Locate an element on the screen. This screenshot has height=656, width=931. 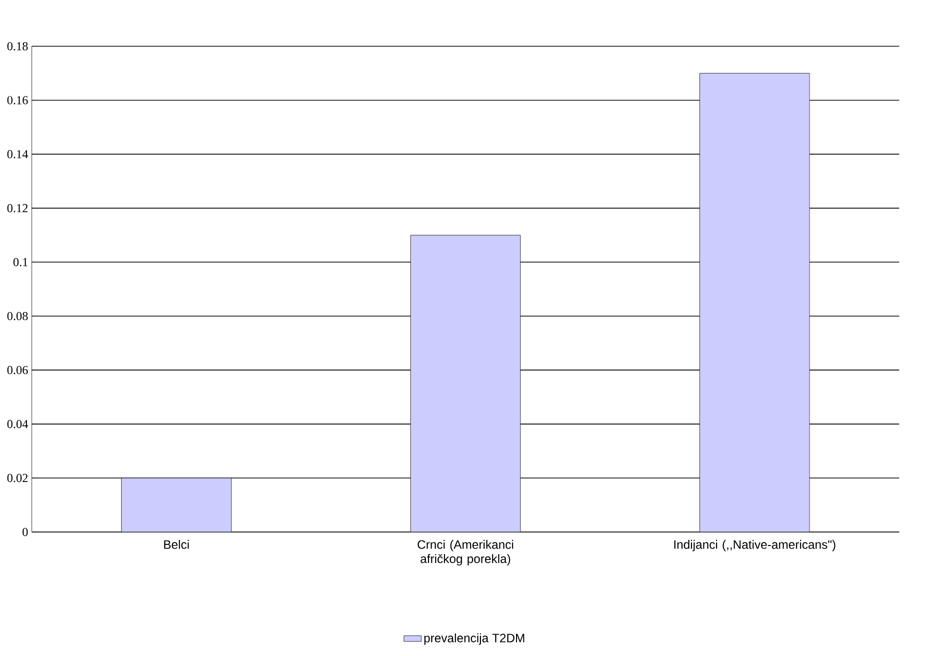
y-tick-label: 0 is located at coordinates (25, 532).